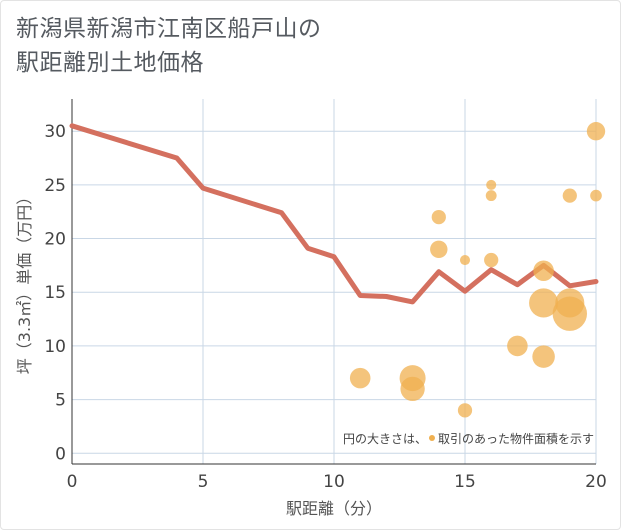 This screenshot has height=530, width=621. I want to click on x-tick-label: 5, so click(203, 482).